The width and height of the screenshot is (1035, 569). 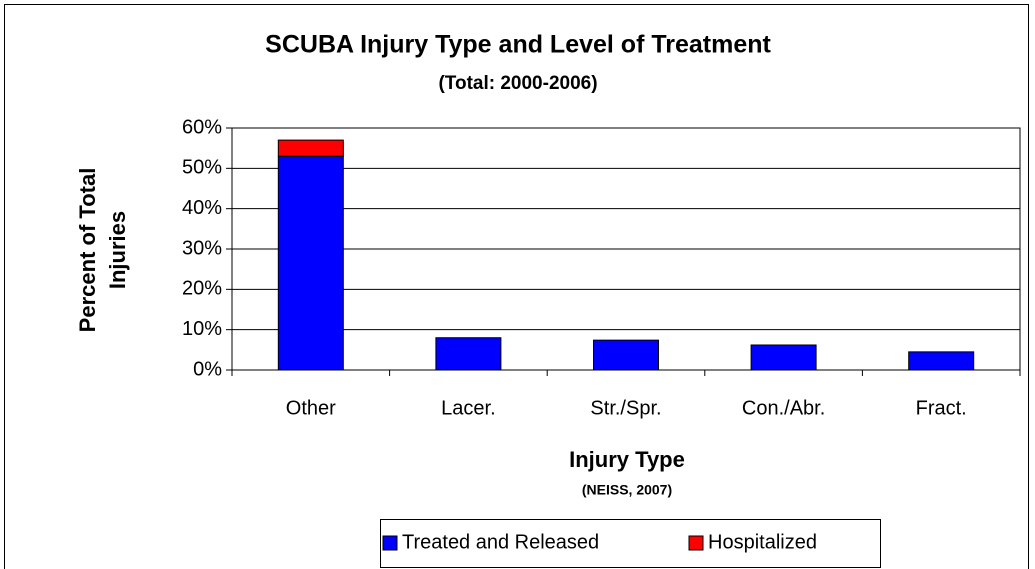 What do you see at coordinates (941, 408) in the screenshot?
I see `x-tick-label: Fract.` at bounding box center [941, 408].